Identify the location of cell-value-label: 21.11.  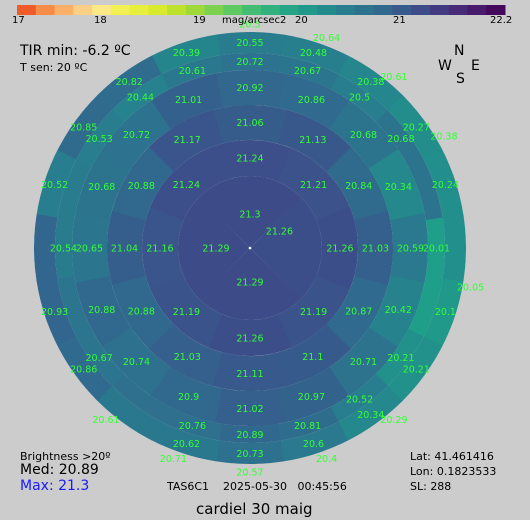
(249, 374).